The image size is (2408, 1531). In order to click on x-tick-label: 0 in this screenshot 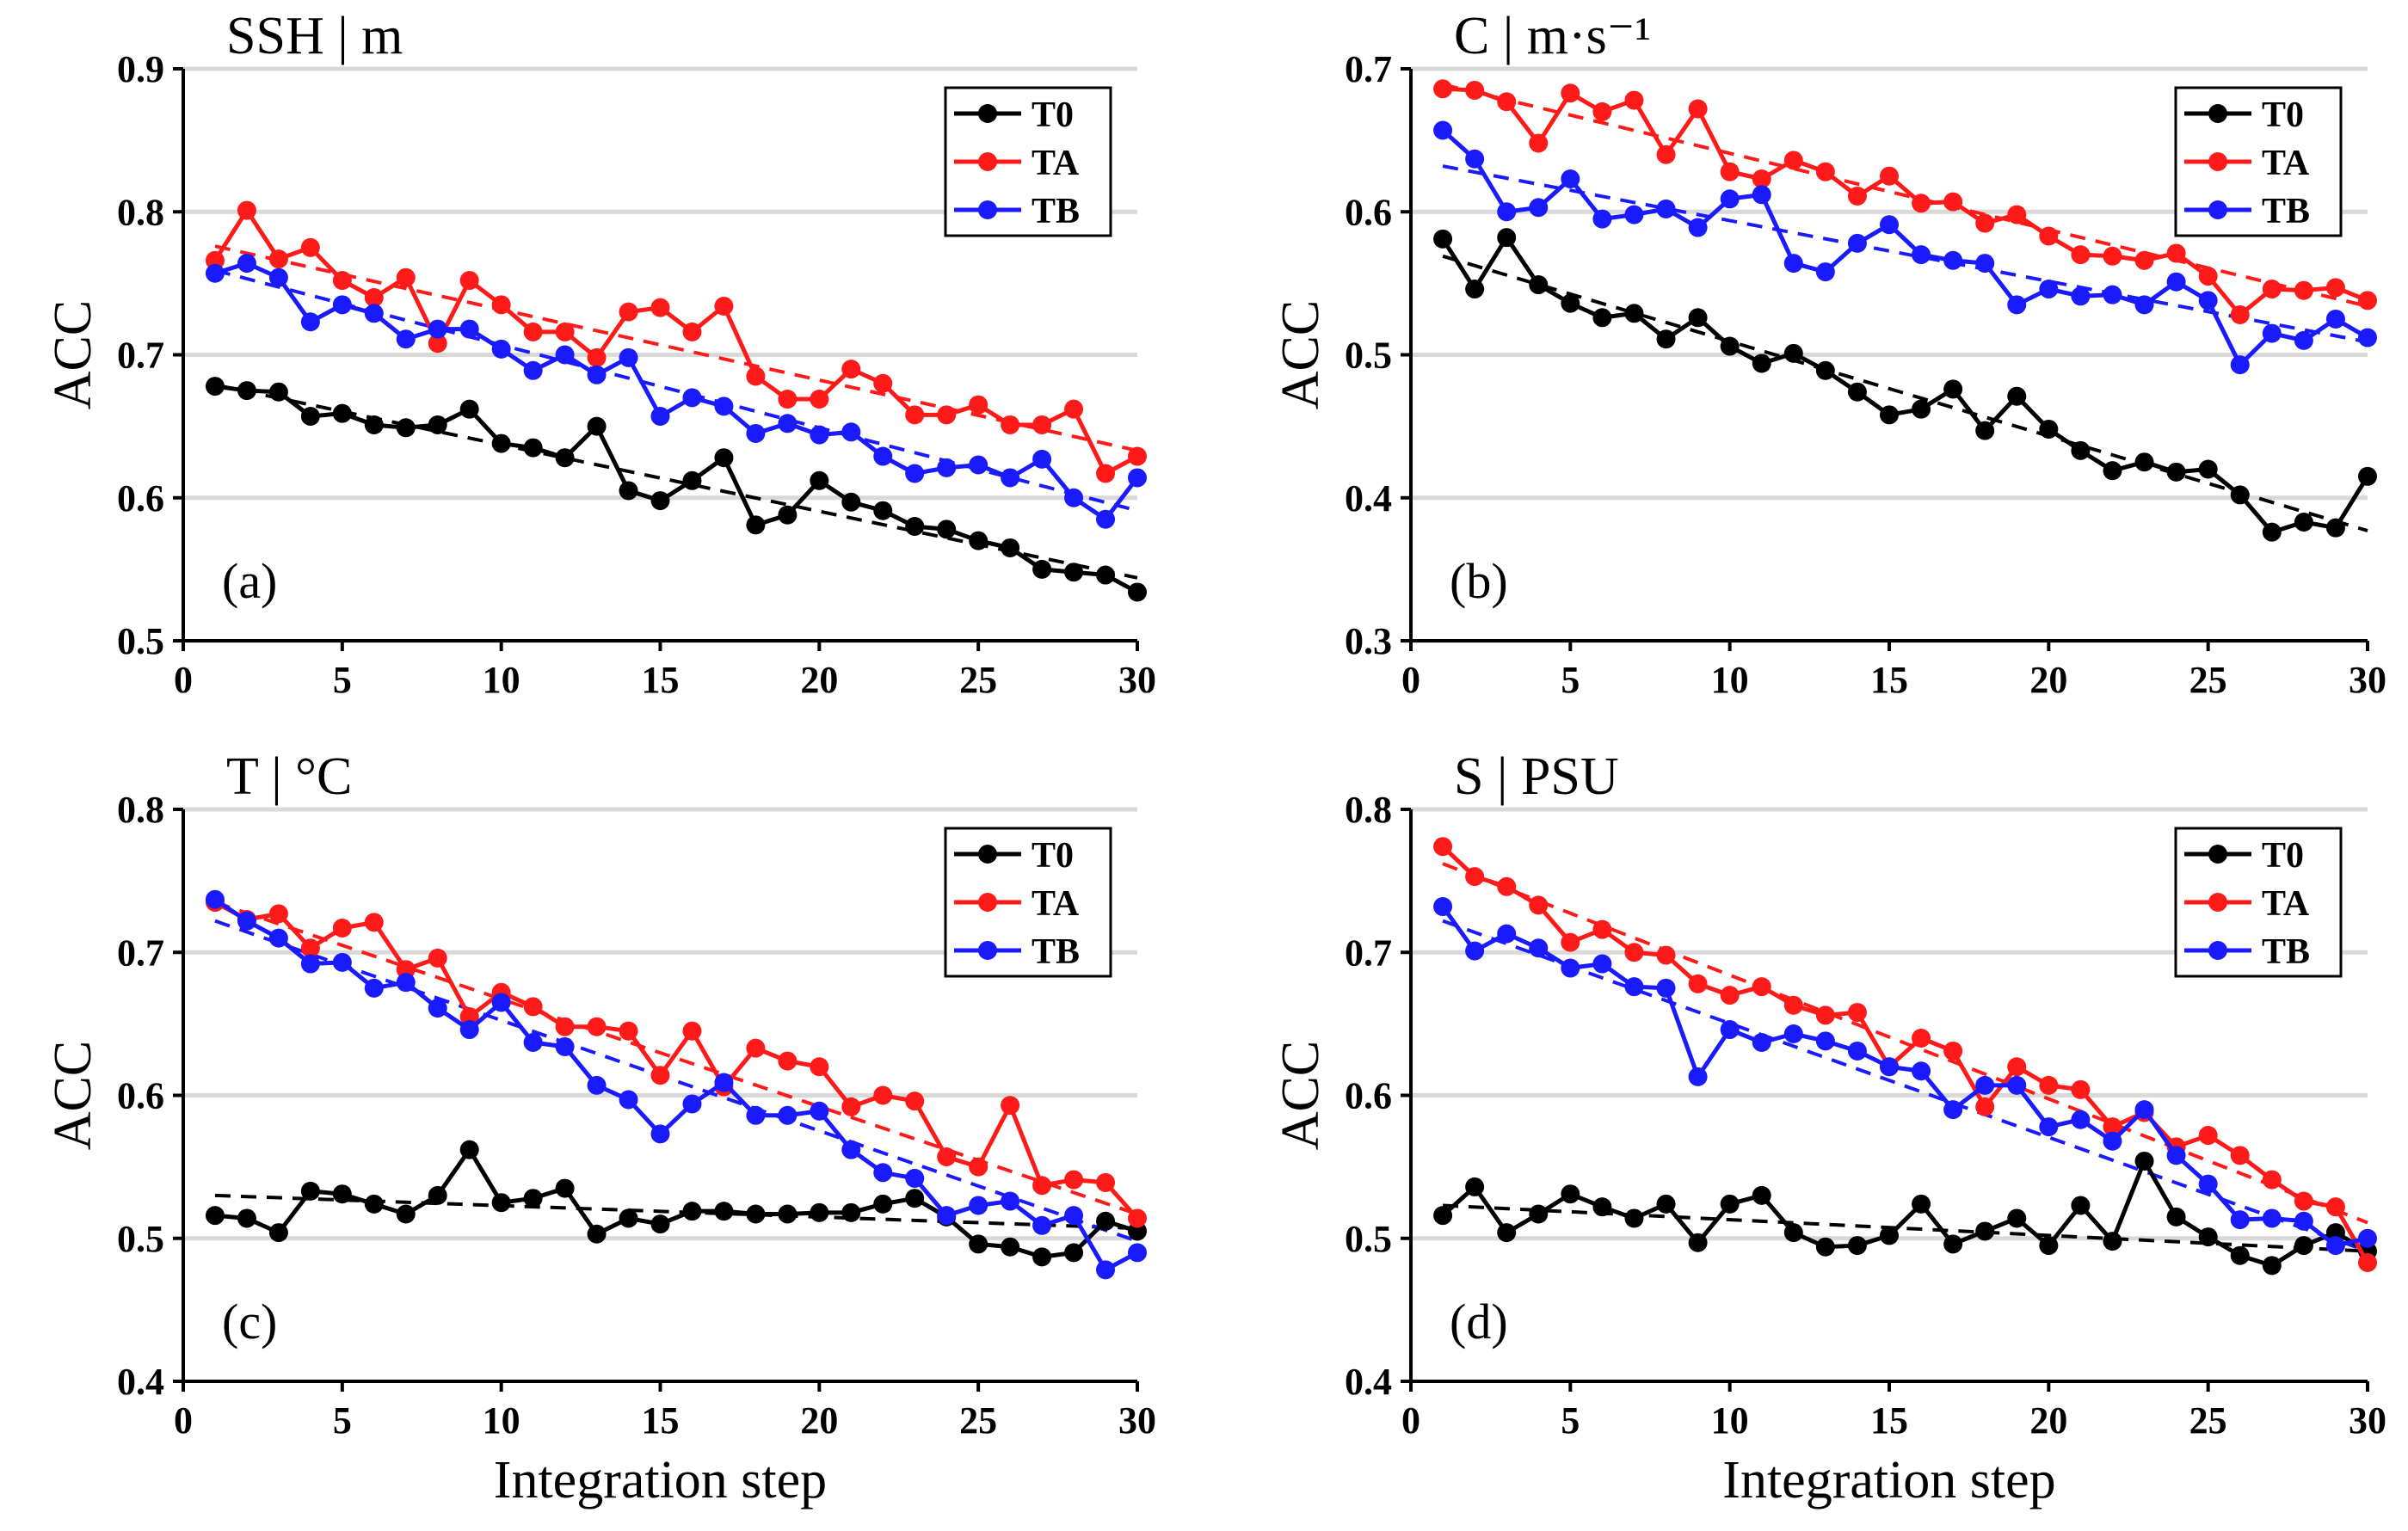, I will do `click(1410, 1420)`.